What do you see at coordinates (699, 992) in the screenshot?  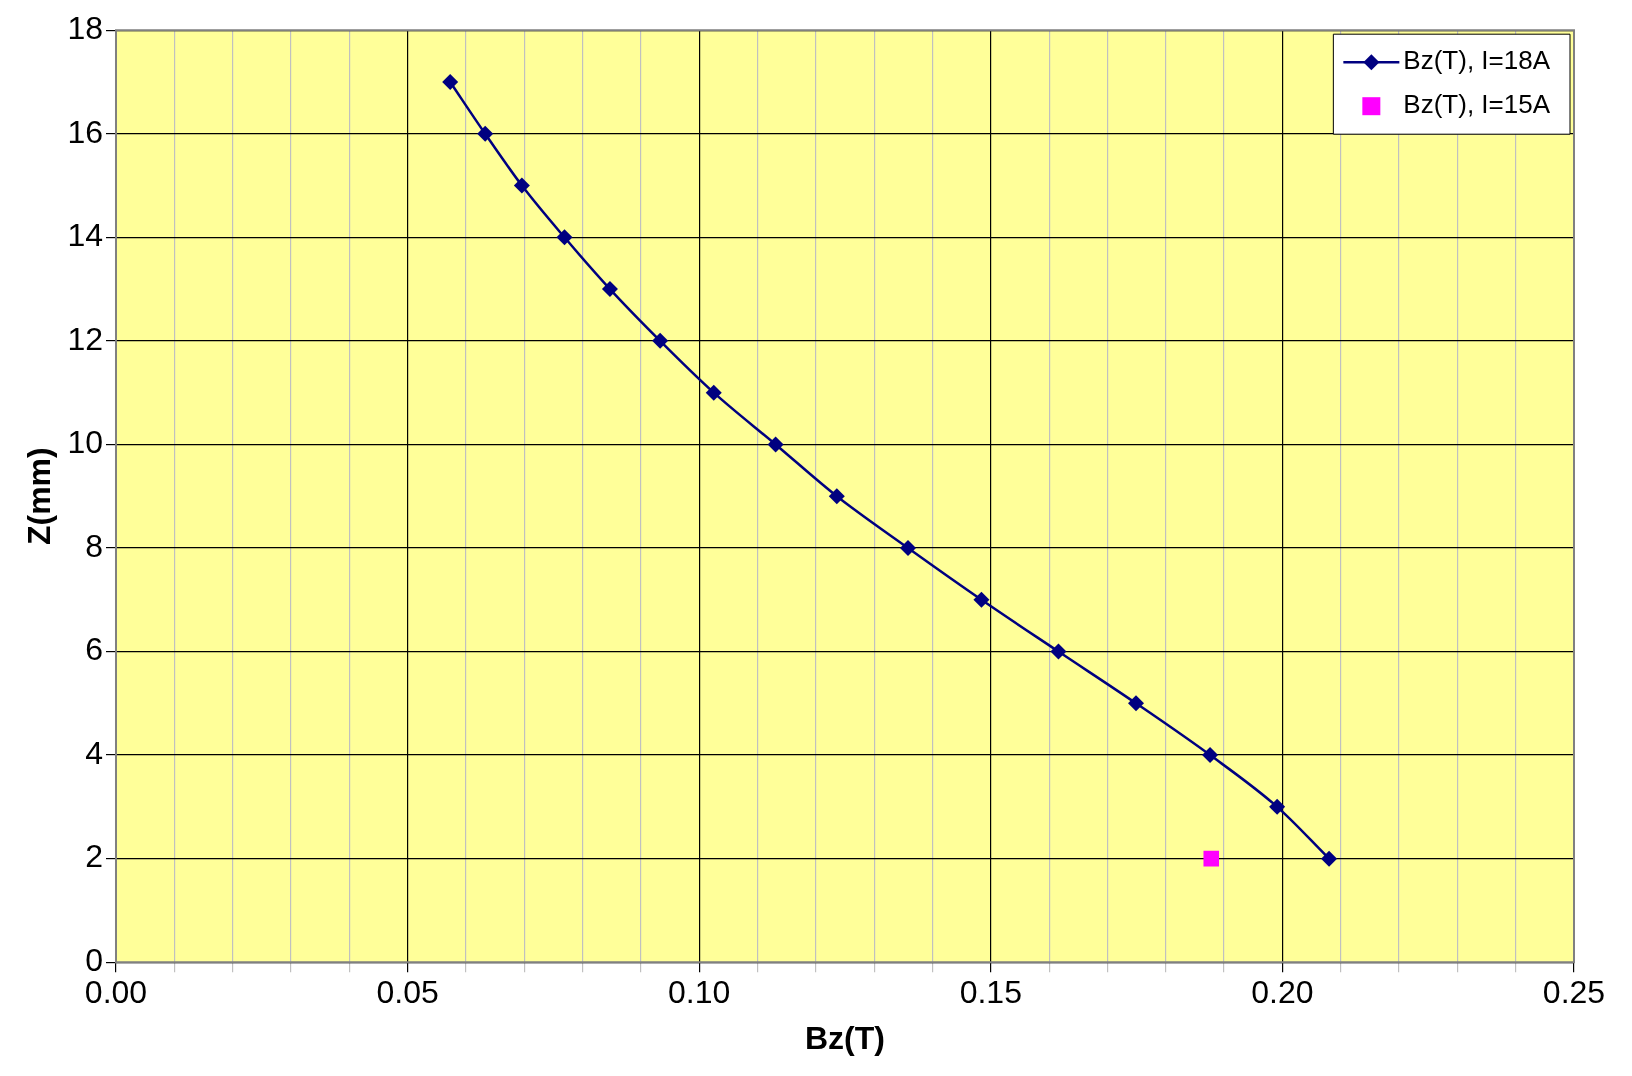 I see `x-tick-label: 0.10` at bounding box center [699, 992].